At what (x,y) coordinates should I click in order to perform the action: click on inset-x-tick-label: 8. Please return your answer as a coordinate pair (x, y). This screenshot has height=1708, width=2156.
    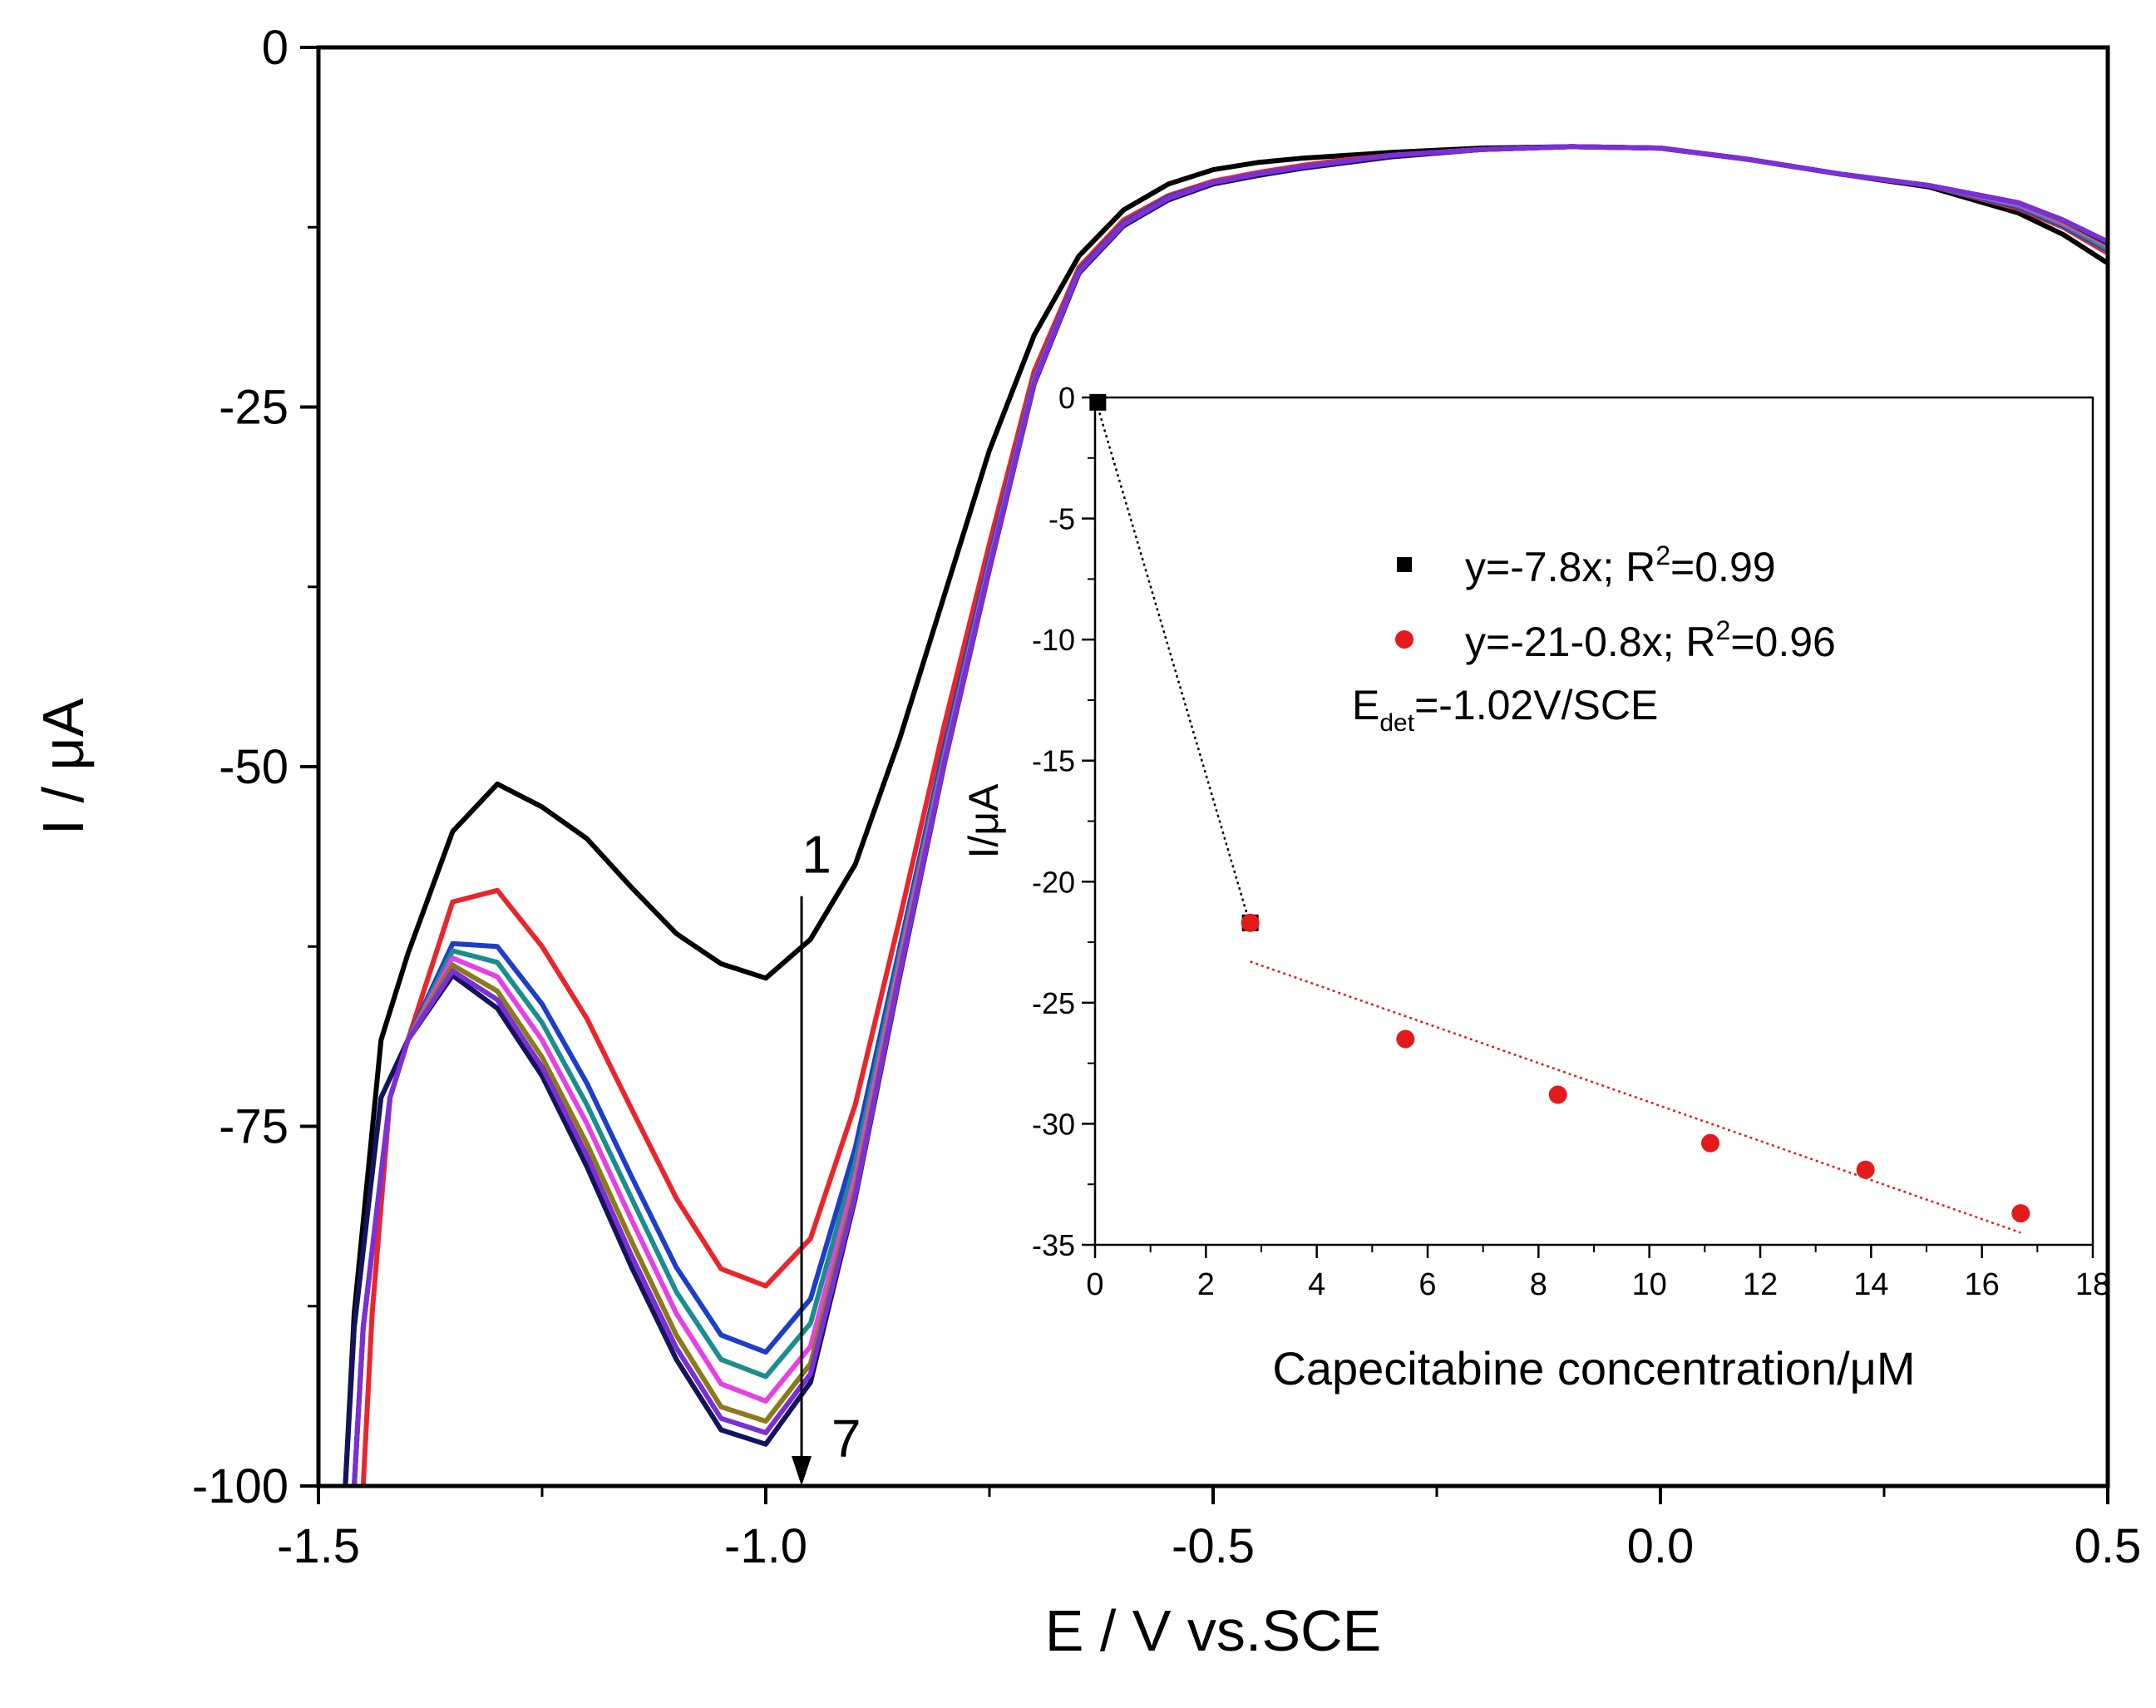
    Looking at the image, I should click on (1538, 1284).